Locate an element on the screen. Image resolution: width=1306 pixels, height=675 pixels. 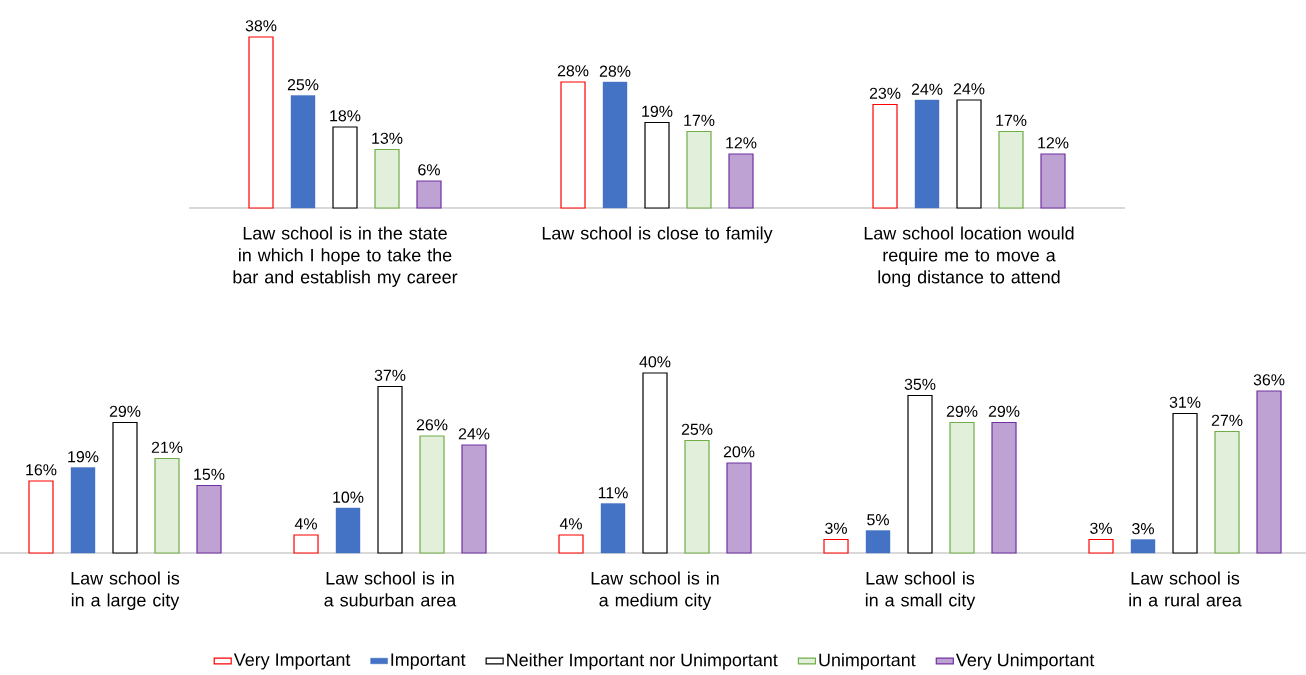
data-label: 16% is located at coordinates (41, 470).